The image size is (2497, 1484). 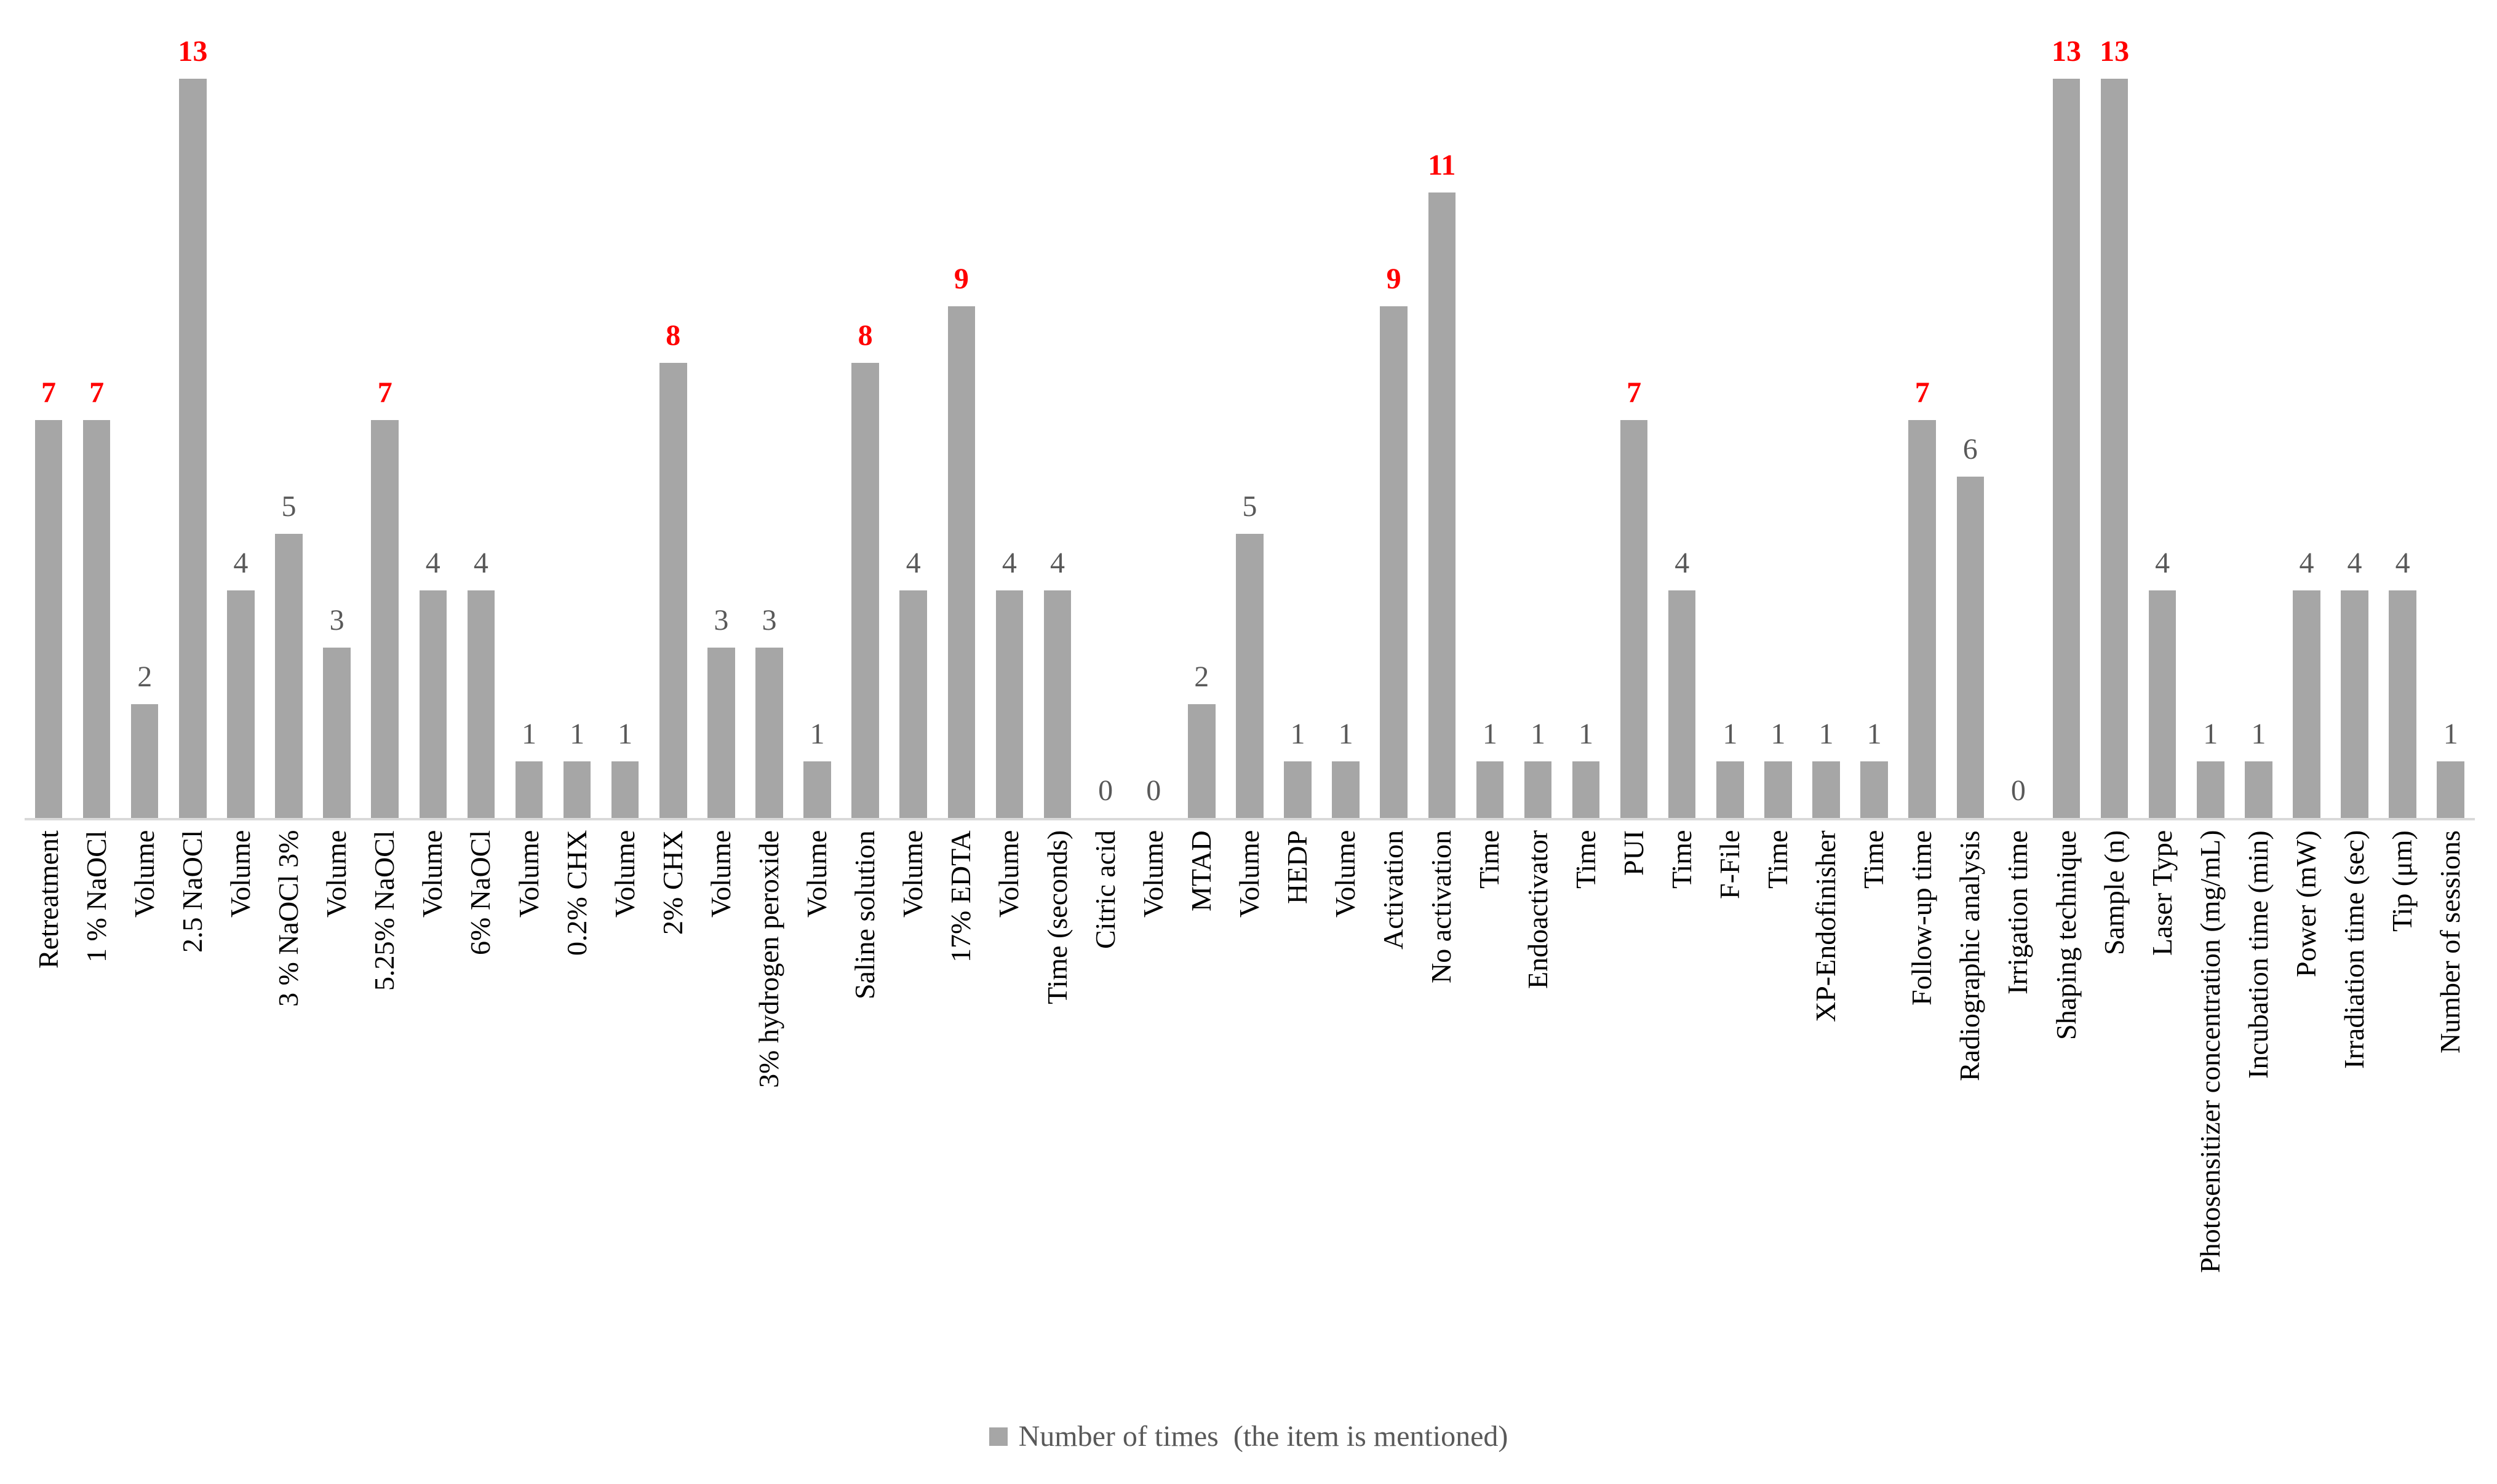 I want to click on legend-marker-icon, so click(x=998, y=1436).